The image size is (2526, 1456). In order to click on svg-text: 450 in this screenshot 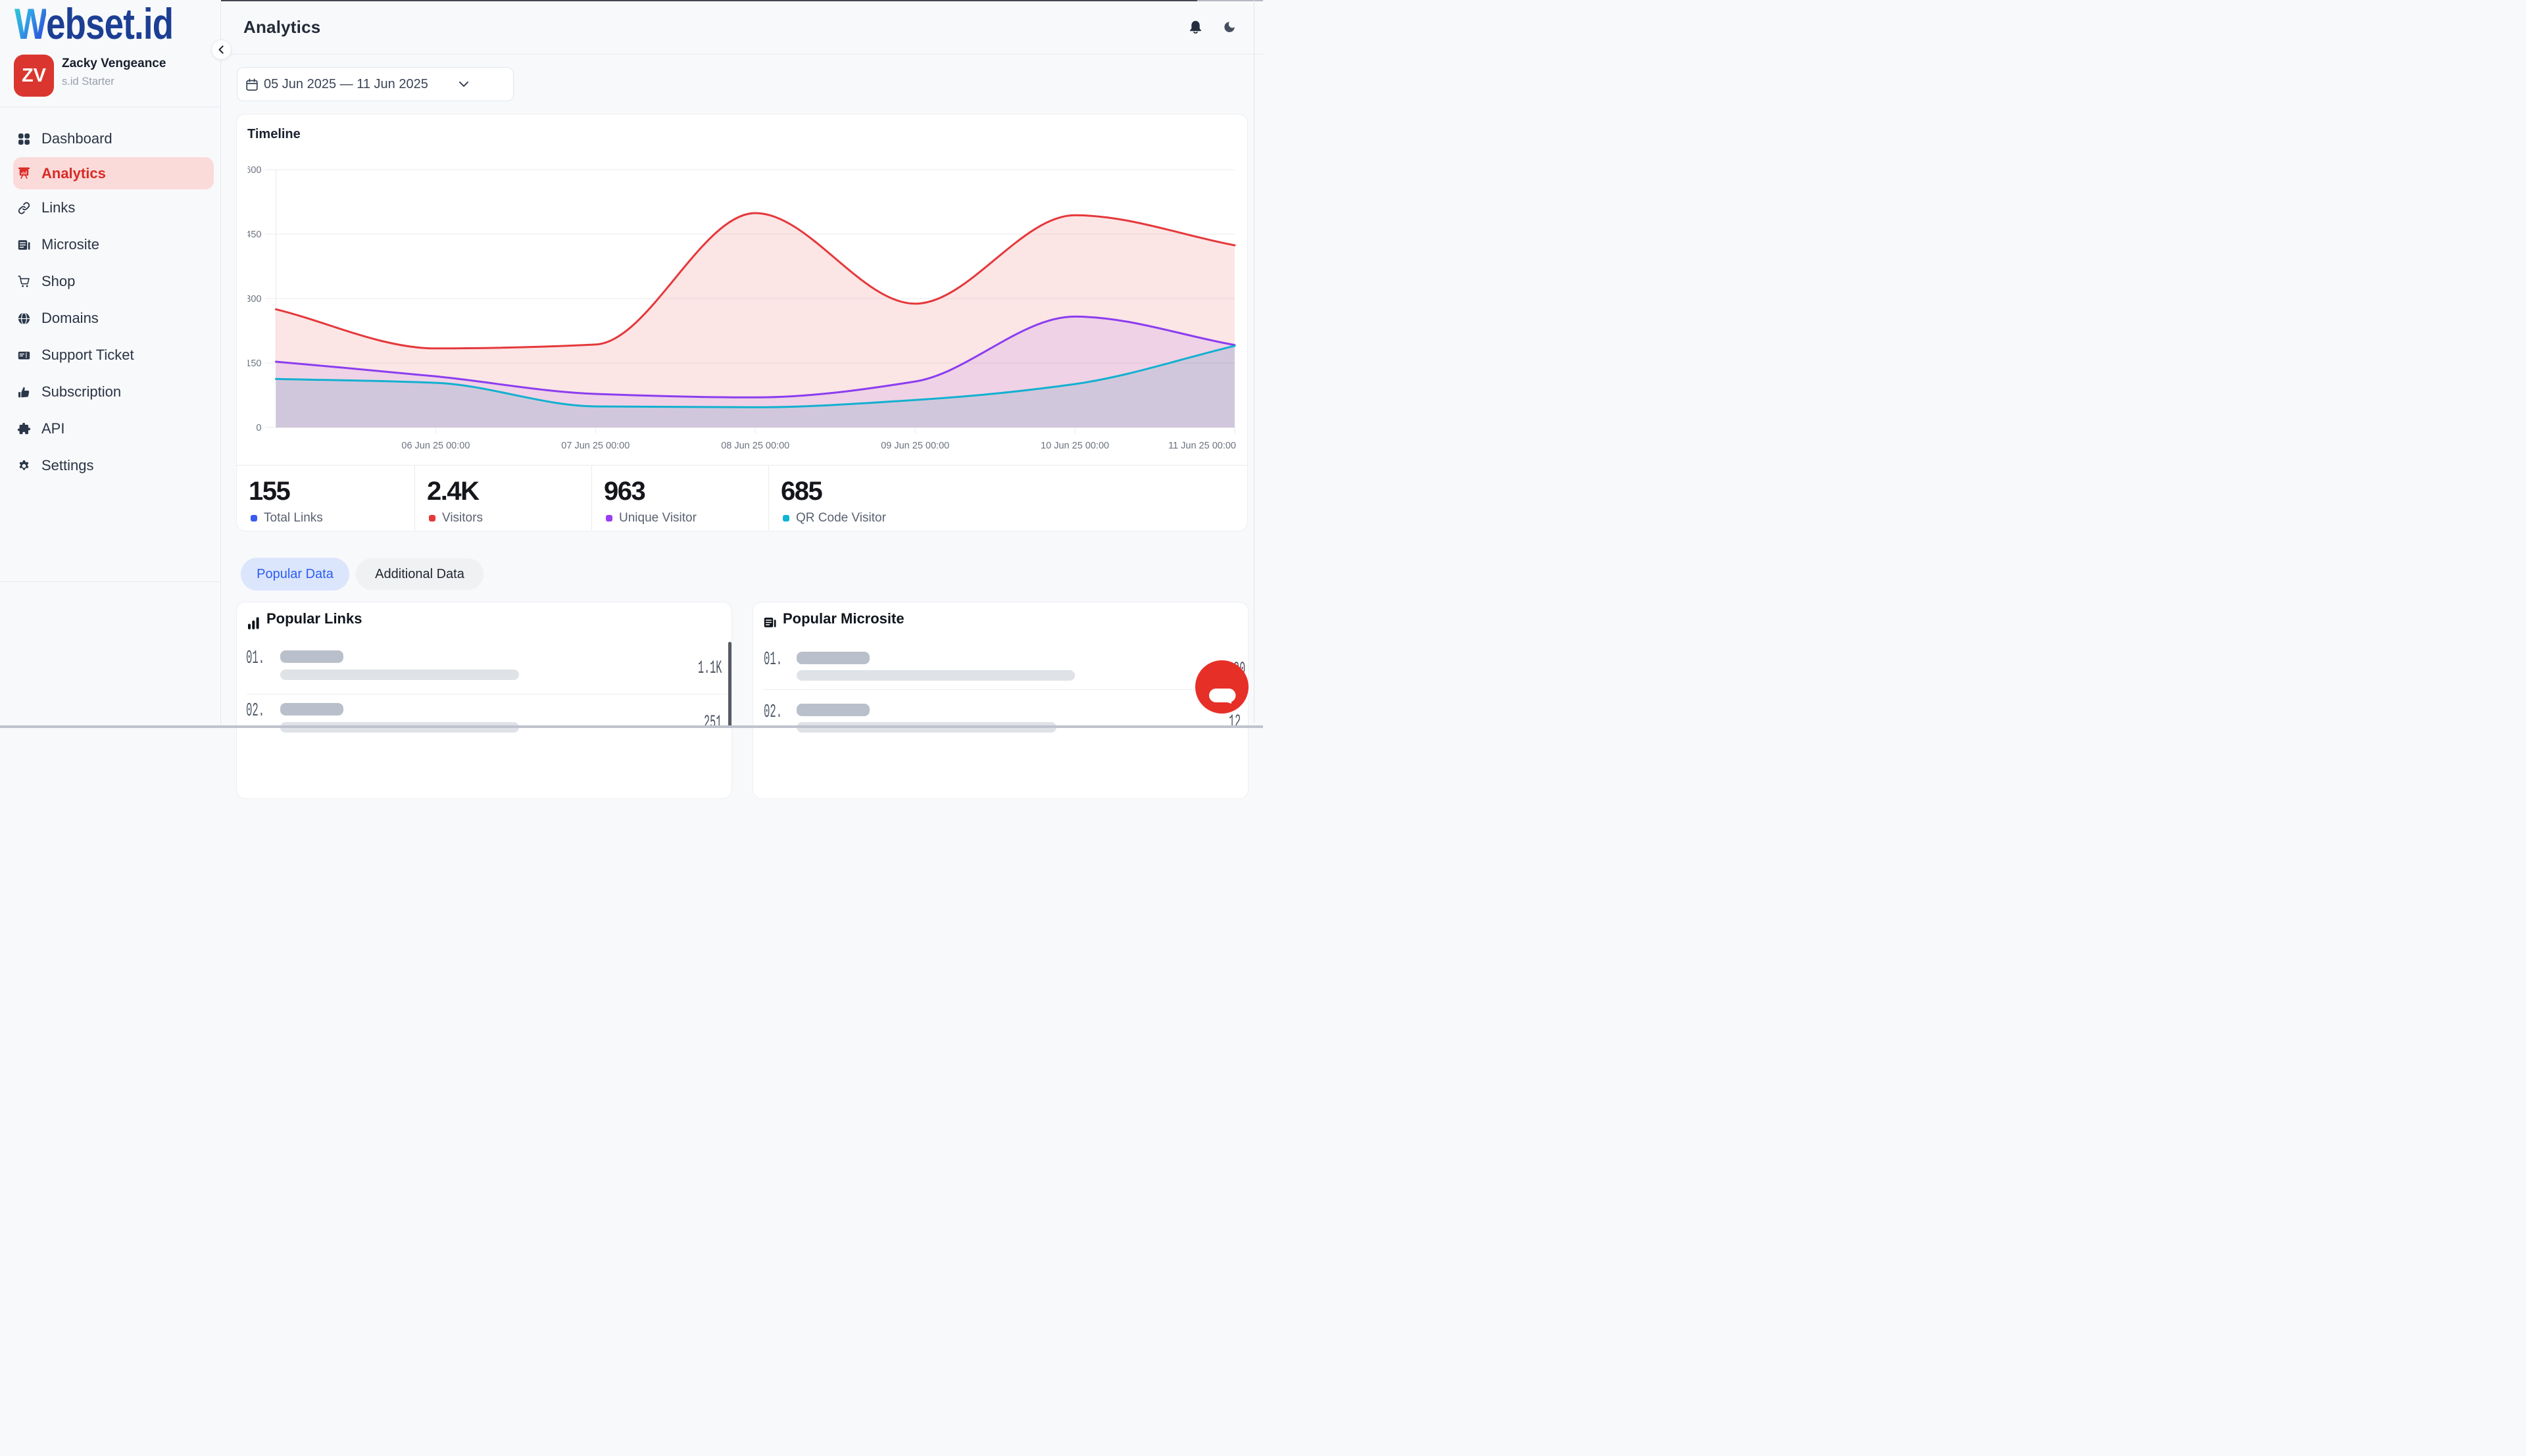, I will do `click(253, 235)`.